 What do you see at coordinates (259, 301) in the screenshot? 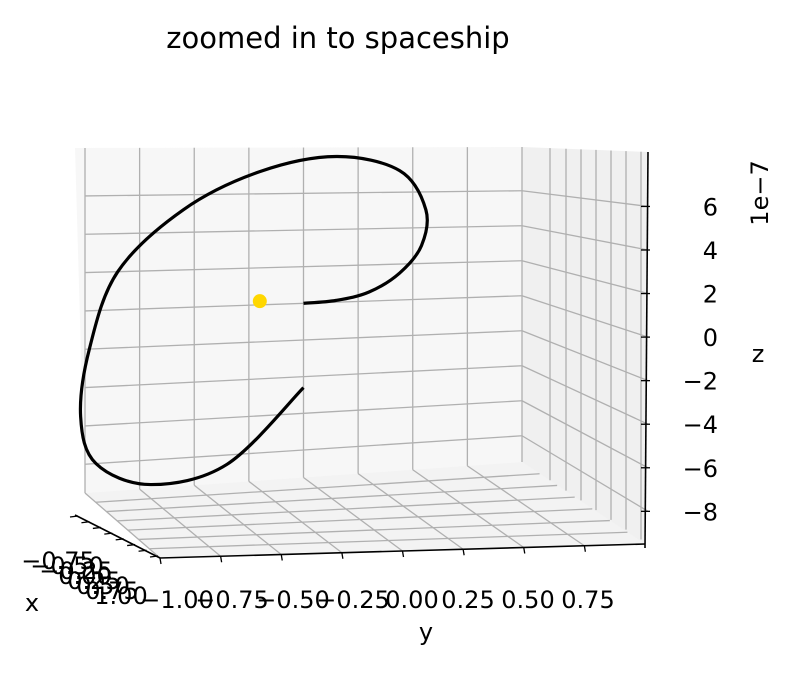
I see `spaceship-marker` at bounding box center [259, 301].